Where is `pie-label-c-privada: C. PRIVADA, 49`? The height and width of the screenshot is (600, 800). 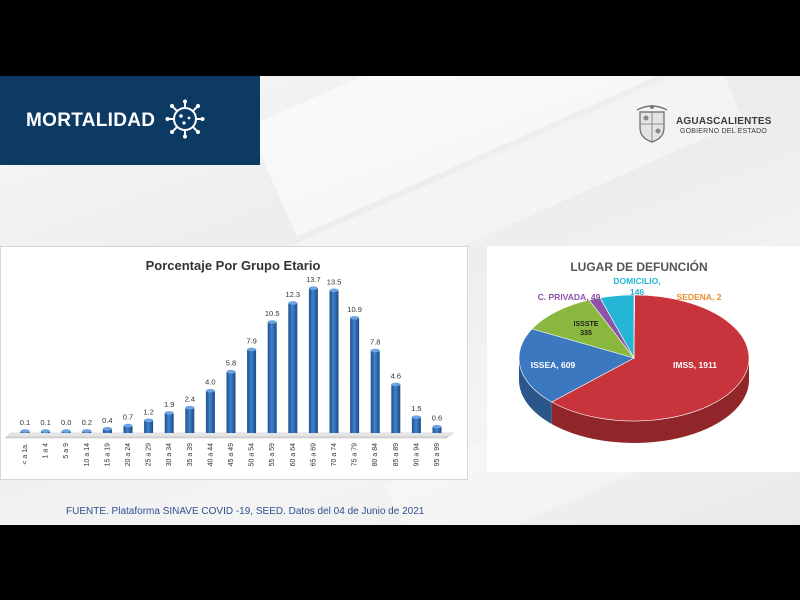
pie-label-c-privada: C. PRIVADA, 49 is located at coordinates (569, 297).